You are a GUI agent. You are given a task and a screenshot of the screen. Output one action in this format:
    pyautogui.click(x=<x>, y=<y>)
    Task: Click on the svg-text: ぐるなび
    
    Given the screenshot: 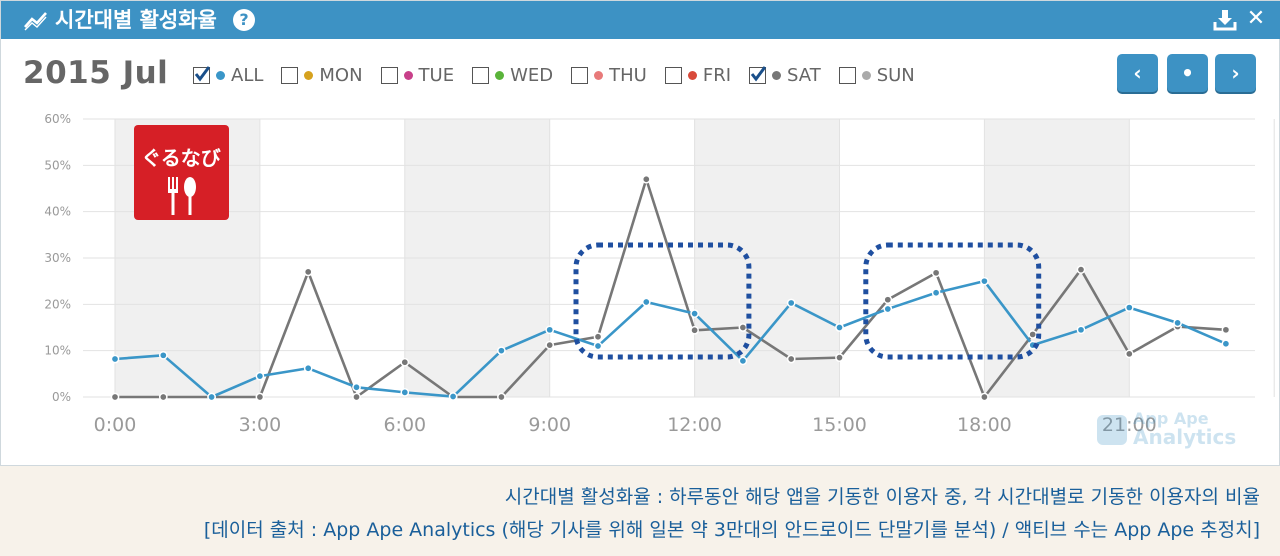 What is the action you would take?
    pyautogui.click(x=181, y=158)
    